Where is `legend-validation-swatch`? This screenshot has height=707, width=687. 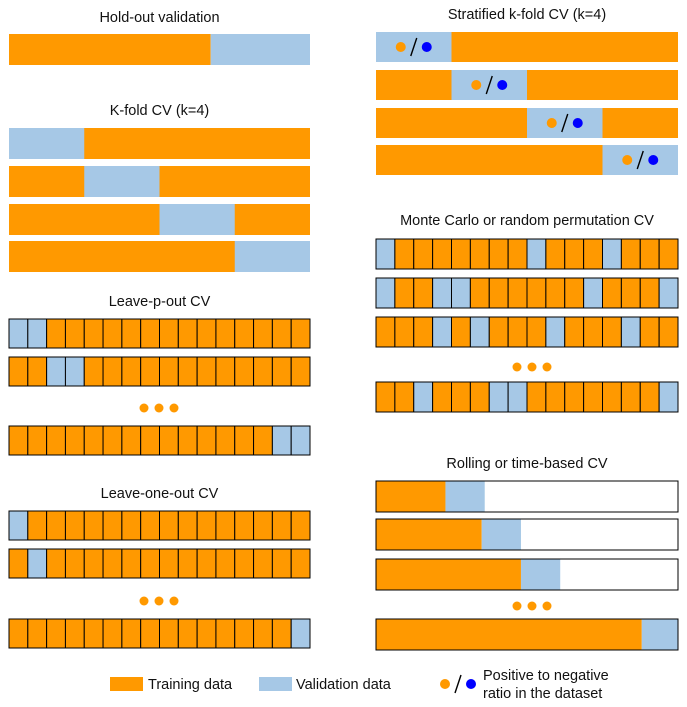 legend-validation-swatch is located at coordinates (275, 684).